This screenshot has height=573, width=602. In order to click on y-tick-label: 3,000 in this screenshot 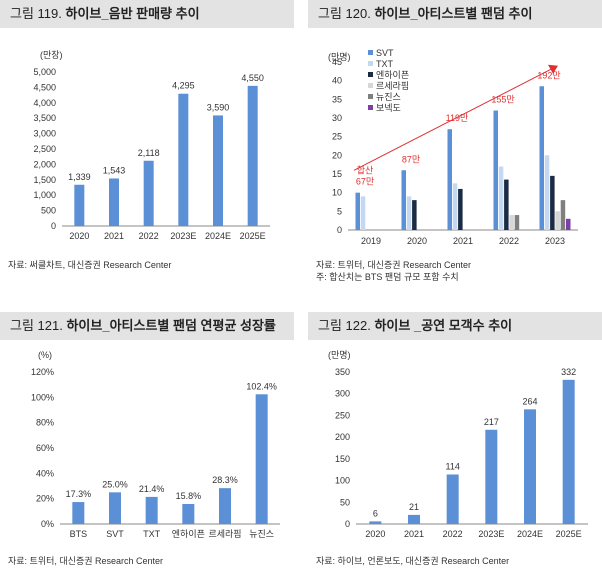, I will do `click(44, 134)`.